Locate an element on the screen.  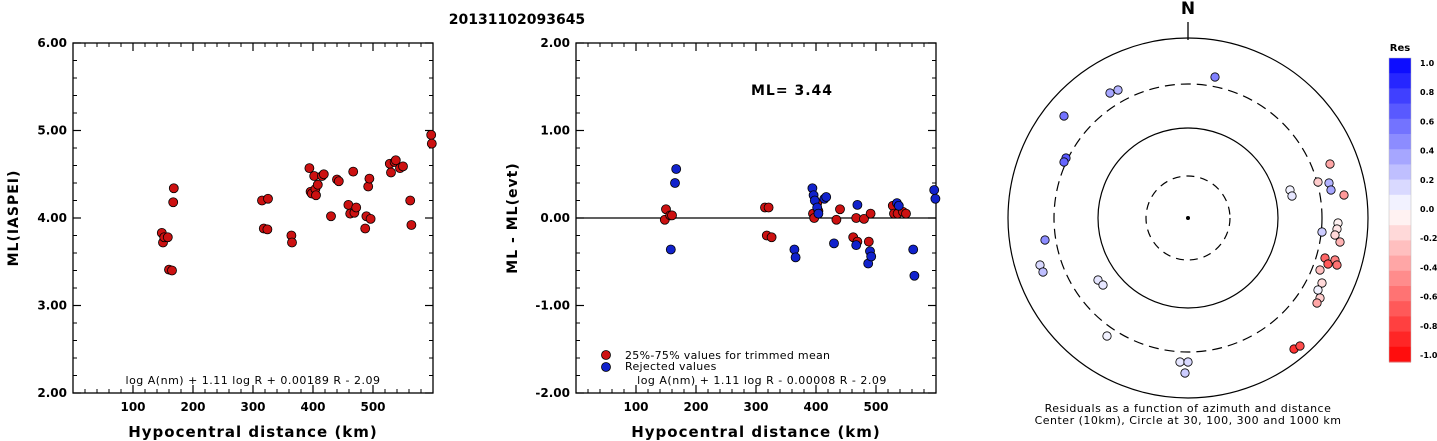
middle-ytick-label: 1.00 is located at coordinates (555, 131).